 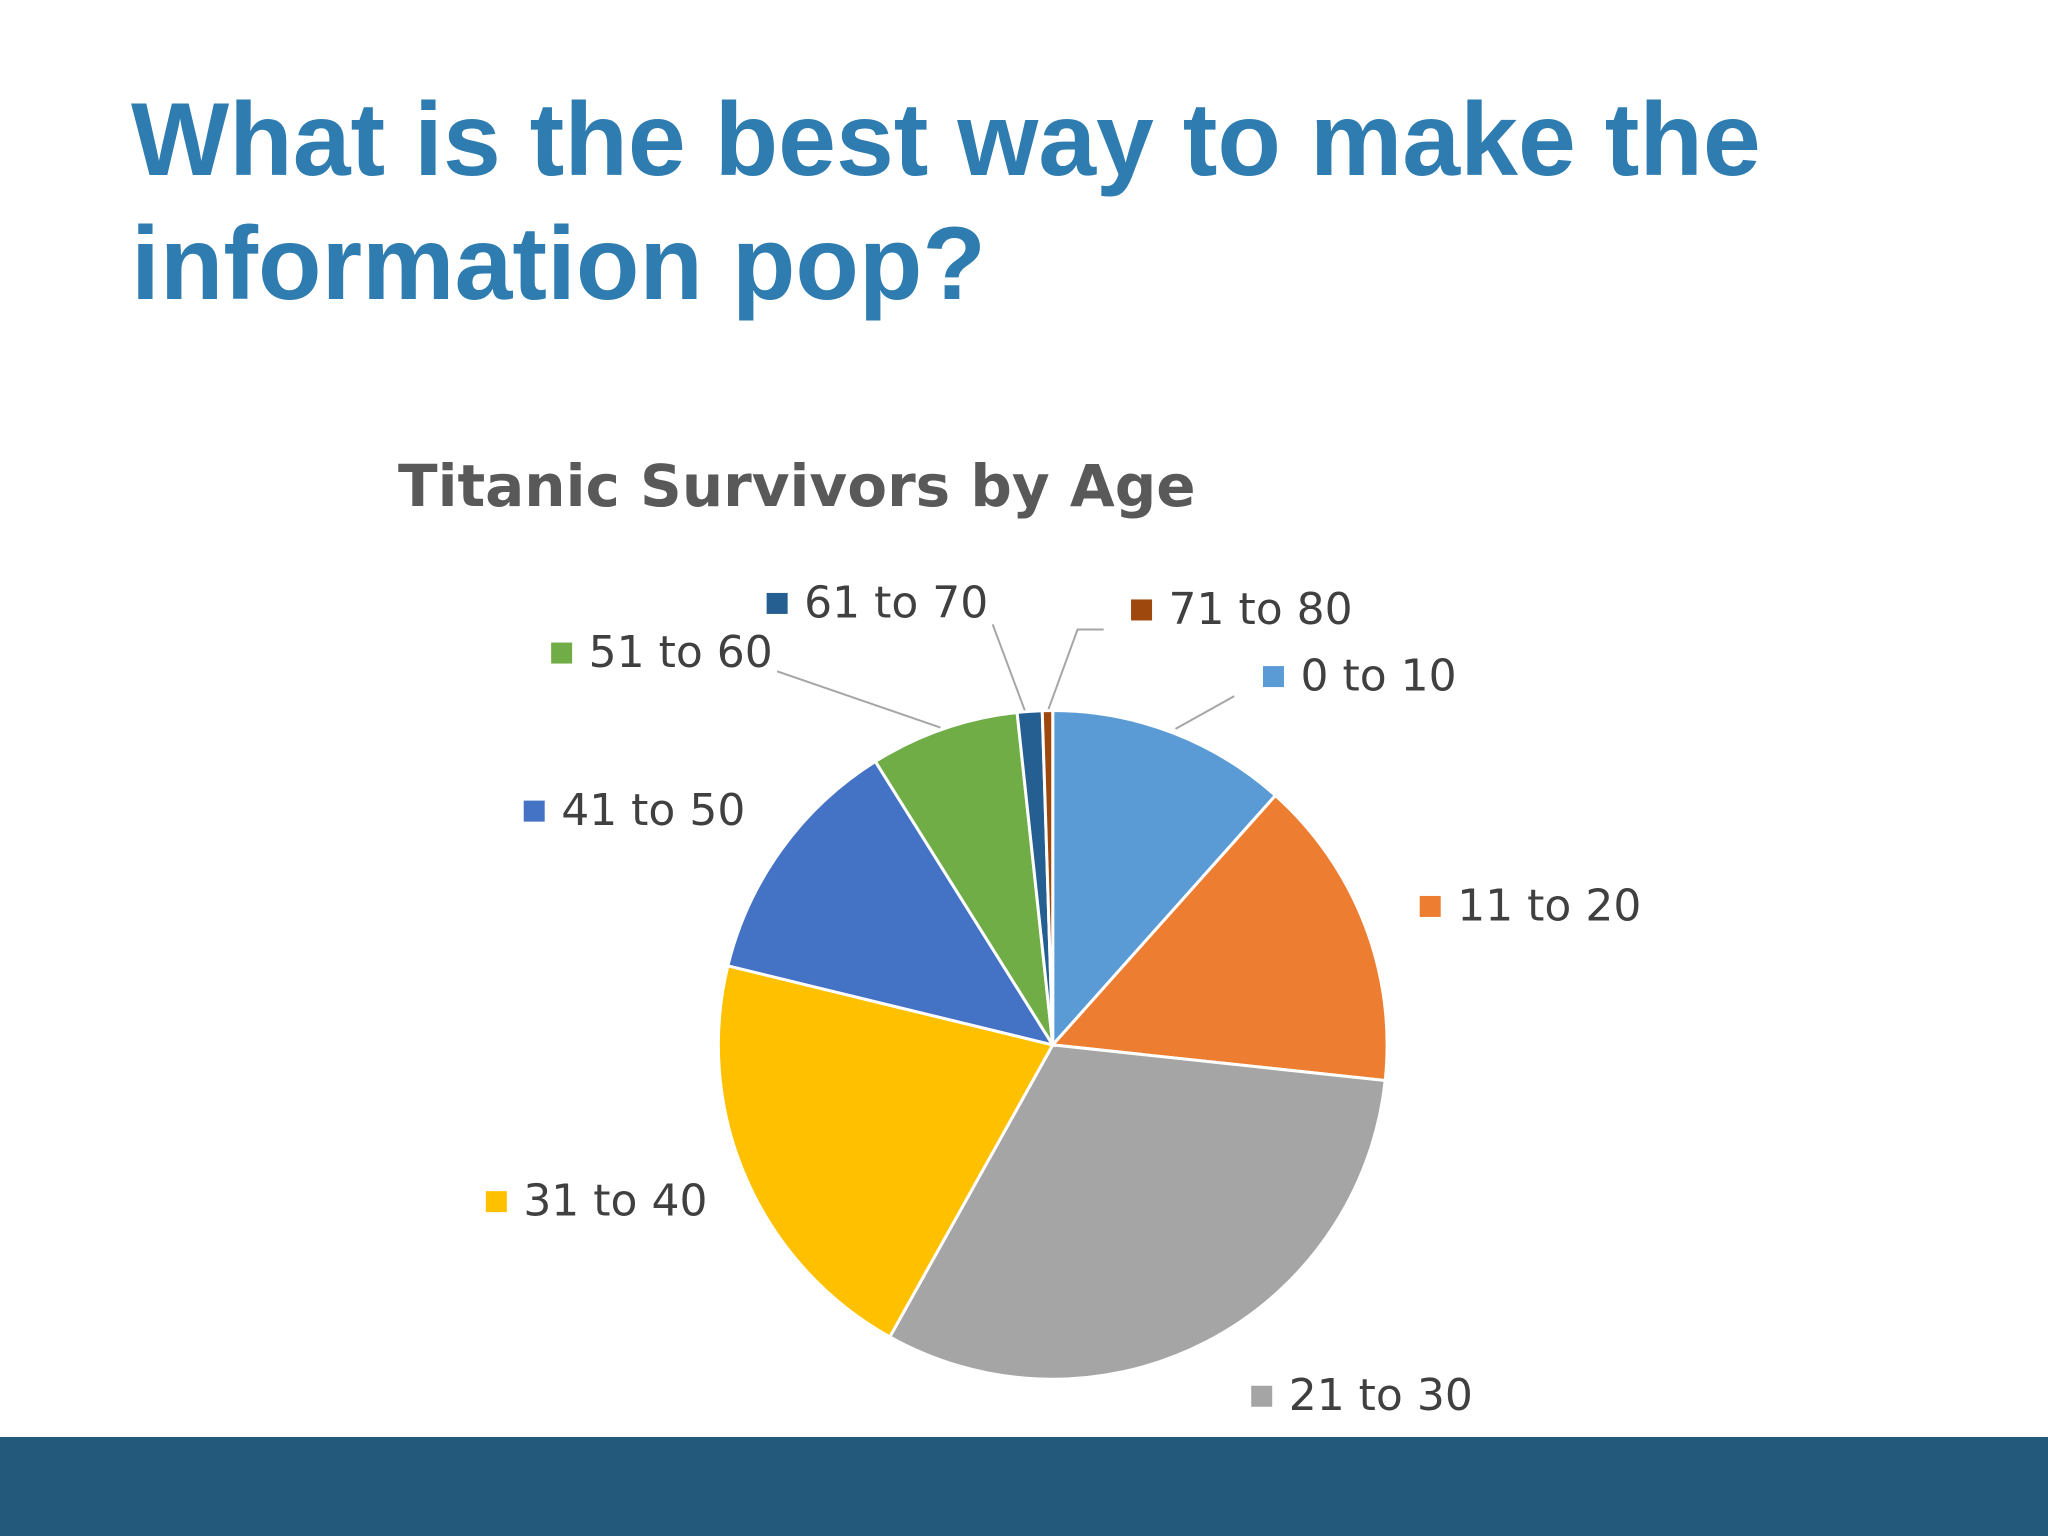 What do you see at coordinates (681, 652) in the screenshot?
I see `slice-label: 51 to 60` at bounding box center [681, 652].